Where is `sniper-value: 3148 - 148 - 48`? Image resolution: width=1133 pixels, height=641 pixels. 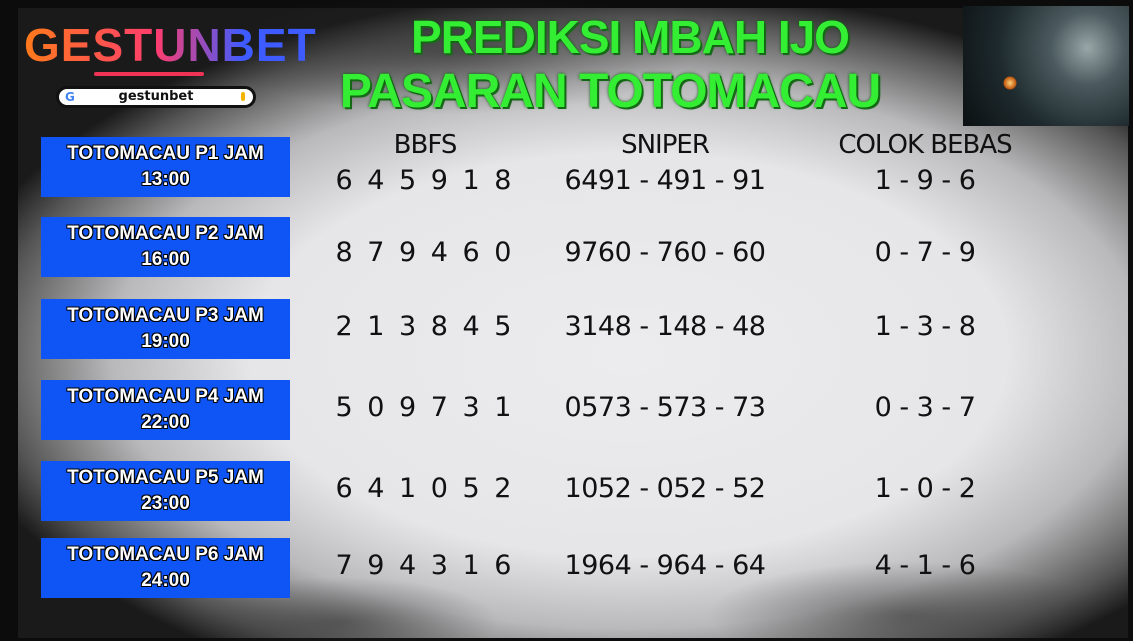
sniper-value: 3148 - 148 - 48 is located at coordinates (665, 326).